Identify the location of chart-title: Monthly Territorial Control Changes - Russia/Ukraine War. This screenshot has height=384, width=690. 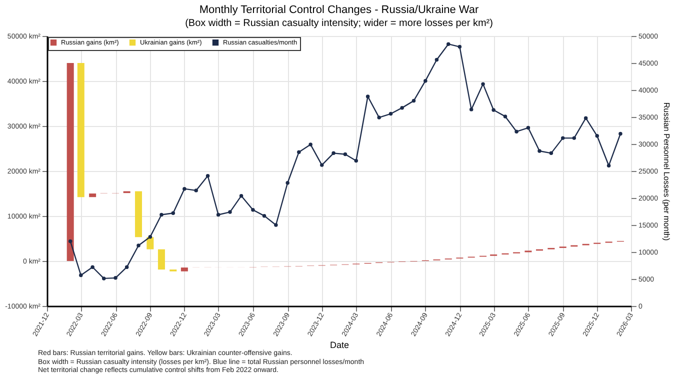
(339, 10).